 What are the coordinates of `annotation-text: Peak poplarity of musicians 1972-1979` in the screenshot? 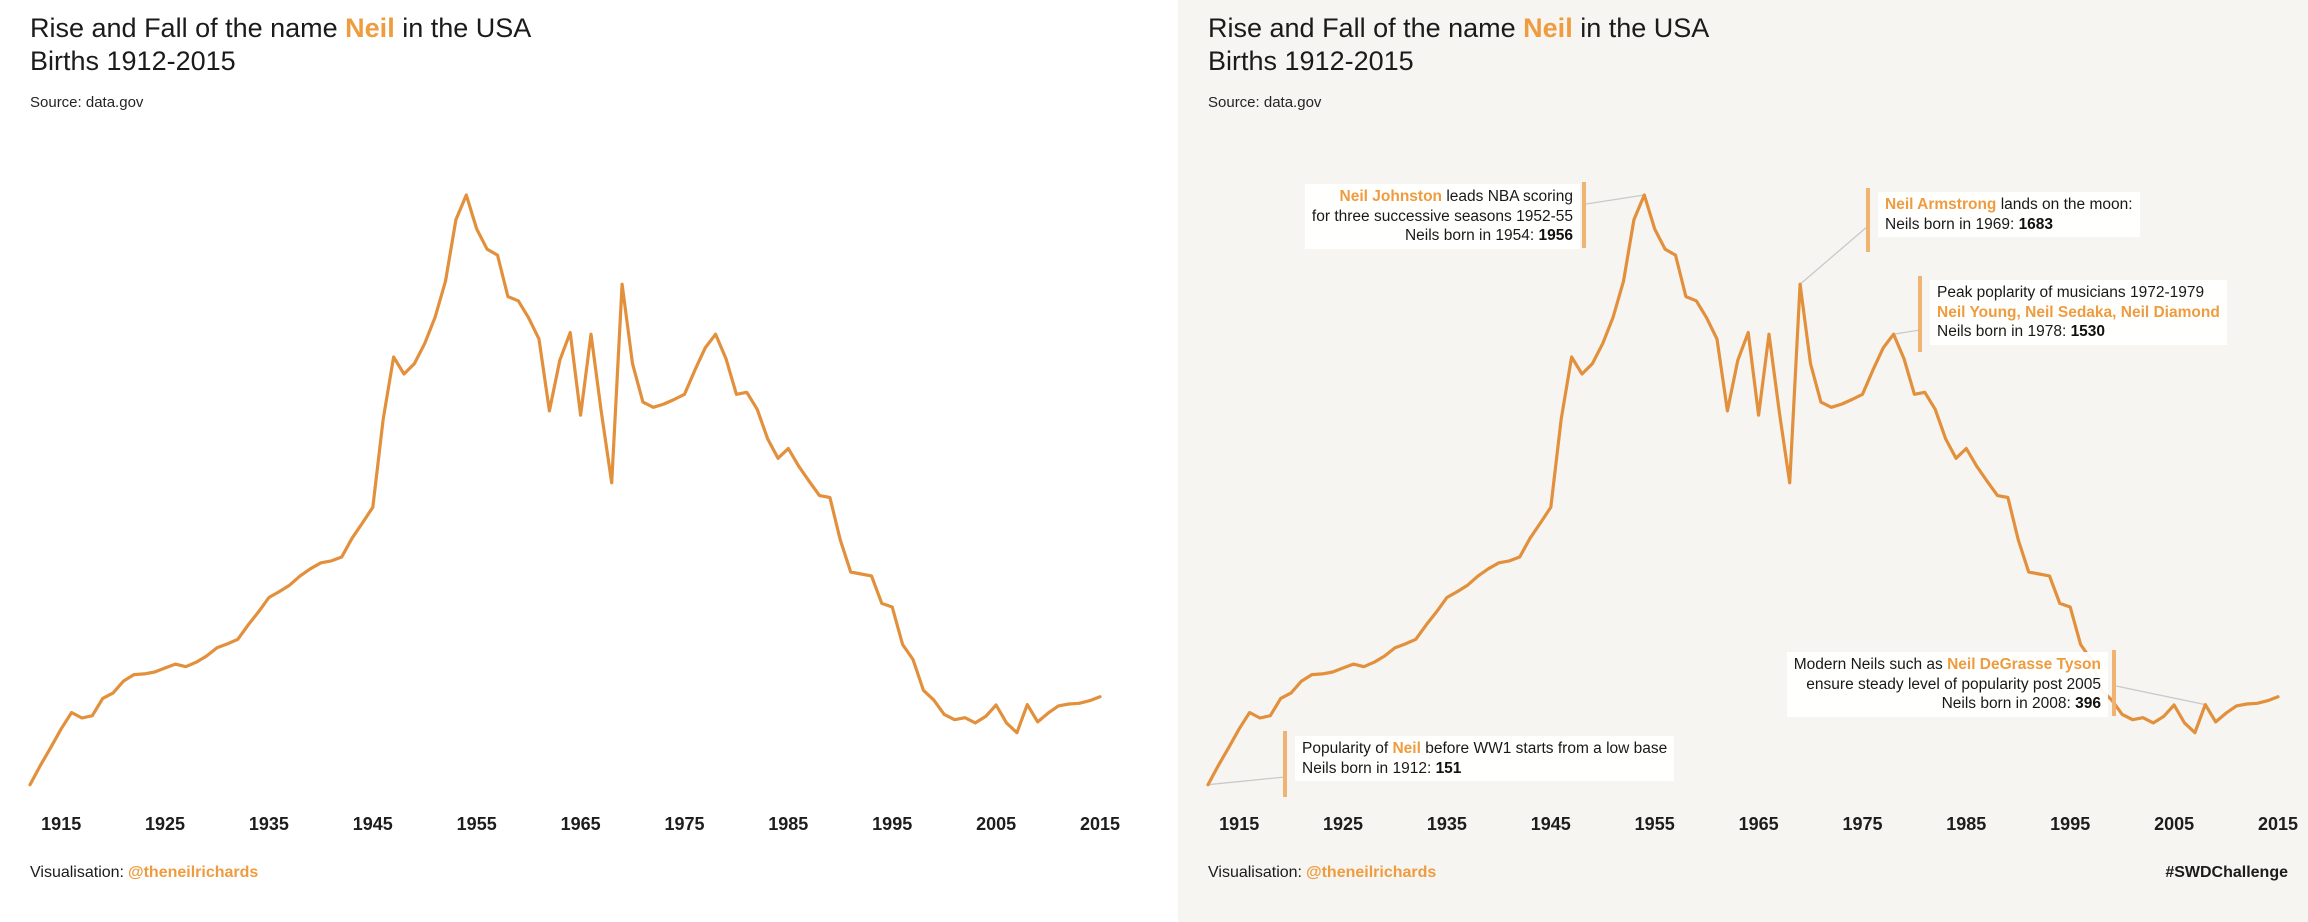 It's located at (2071, 292).